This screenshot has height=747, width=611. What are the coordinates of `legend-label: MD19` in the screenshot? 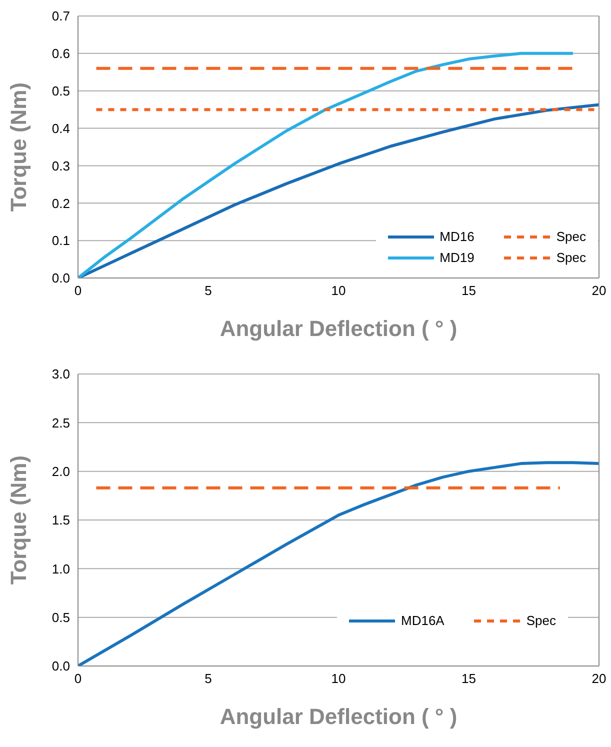 It's located at (457, 257).